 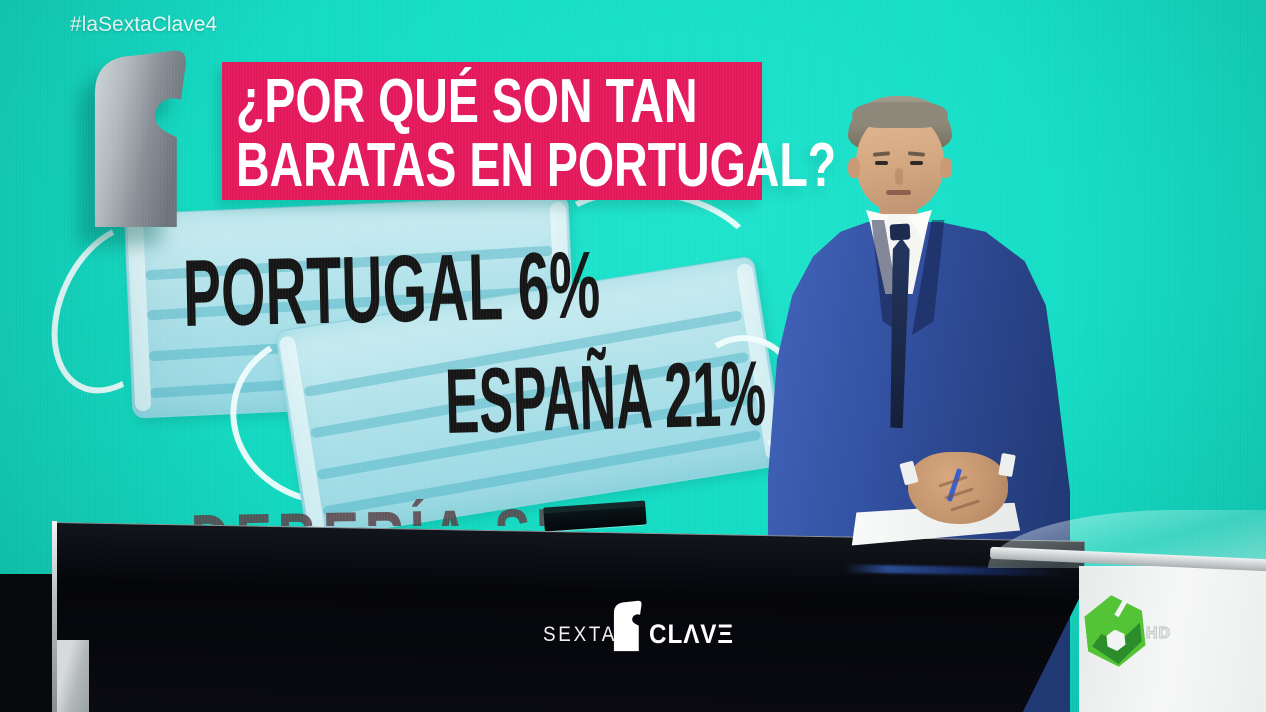 What do you see at coordinates (1114, 631) in the screenshot?
I see `lasexta-channel-logo` at bounding box center [1114, 631].